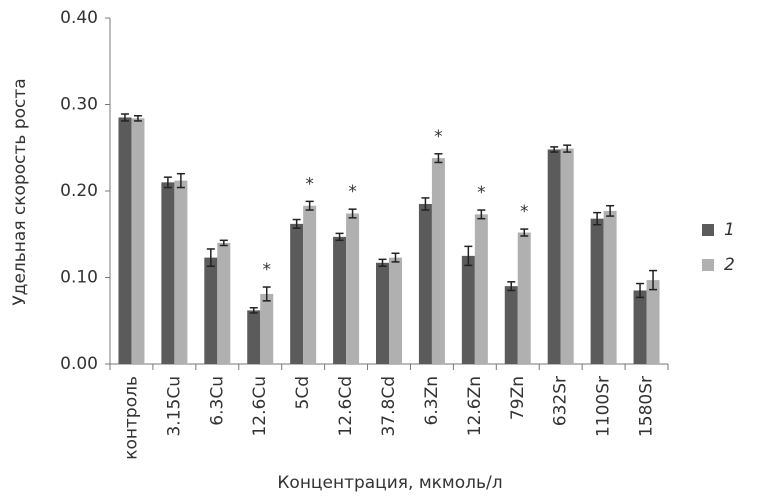 This screenshot has height=504, width=774. I want to click on y-axis-label: Удельная скорость роста, so click(20, 191).